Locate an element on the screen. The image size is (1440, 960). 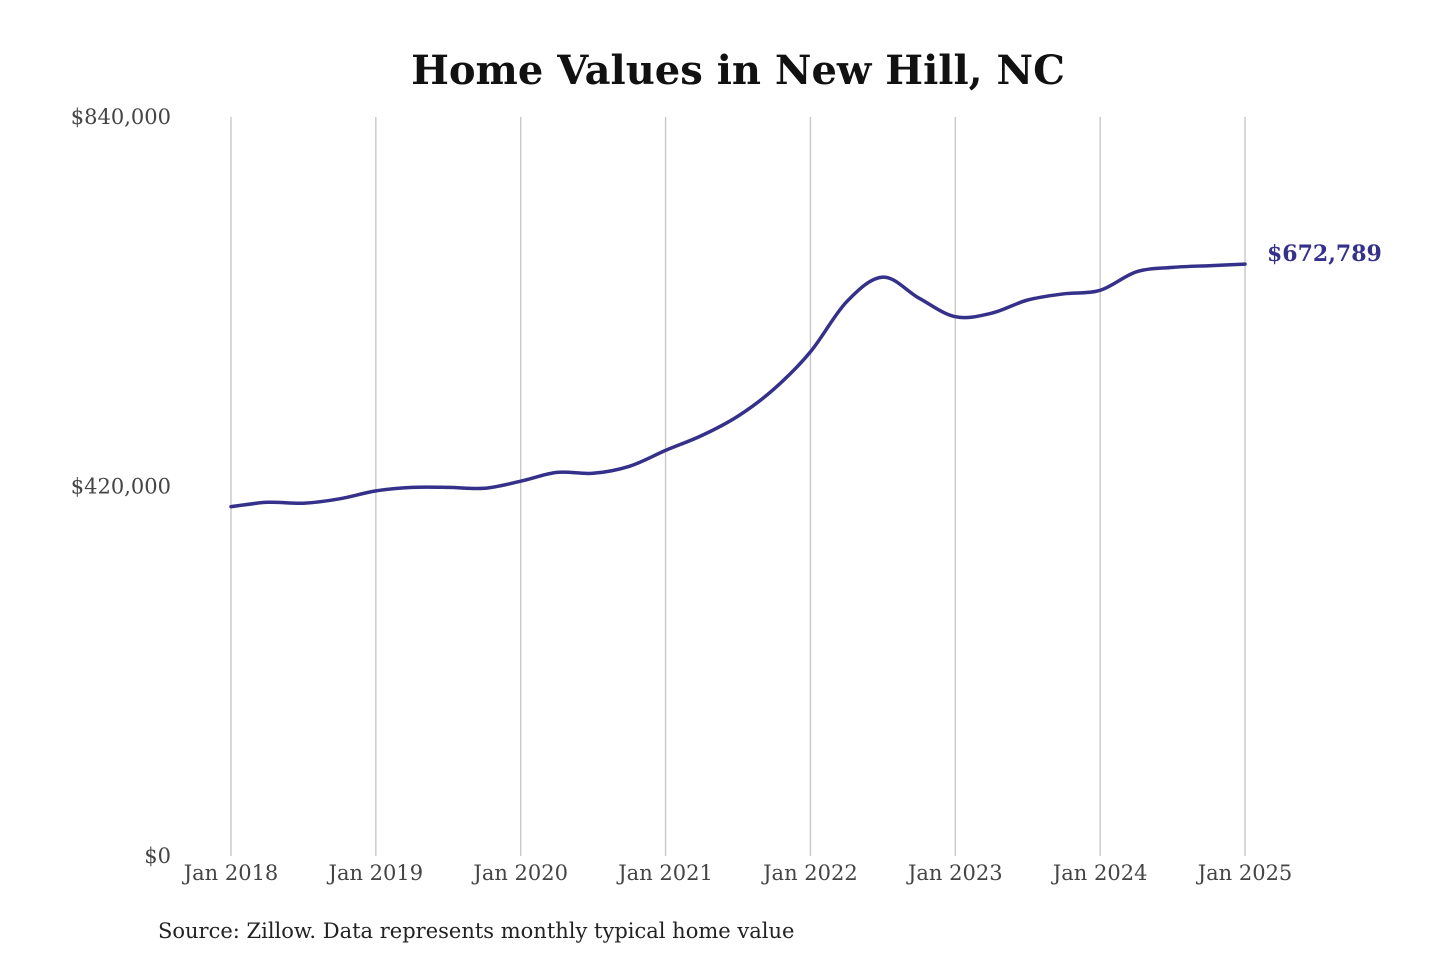
x-tick-label: Jan 2023 is located at coordinates (954, 873).